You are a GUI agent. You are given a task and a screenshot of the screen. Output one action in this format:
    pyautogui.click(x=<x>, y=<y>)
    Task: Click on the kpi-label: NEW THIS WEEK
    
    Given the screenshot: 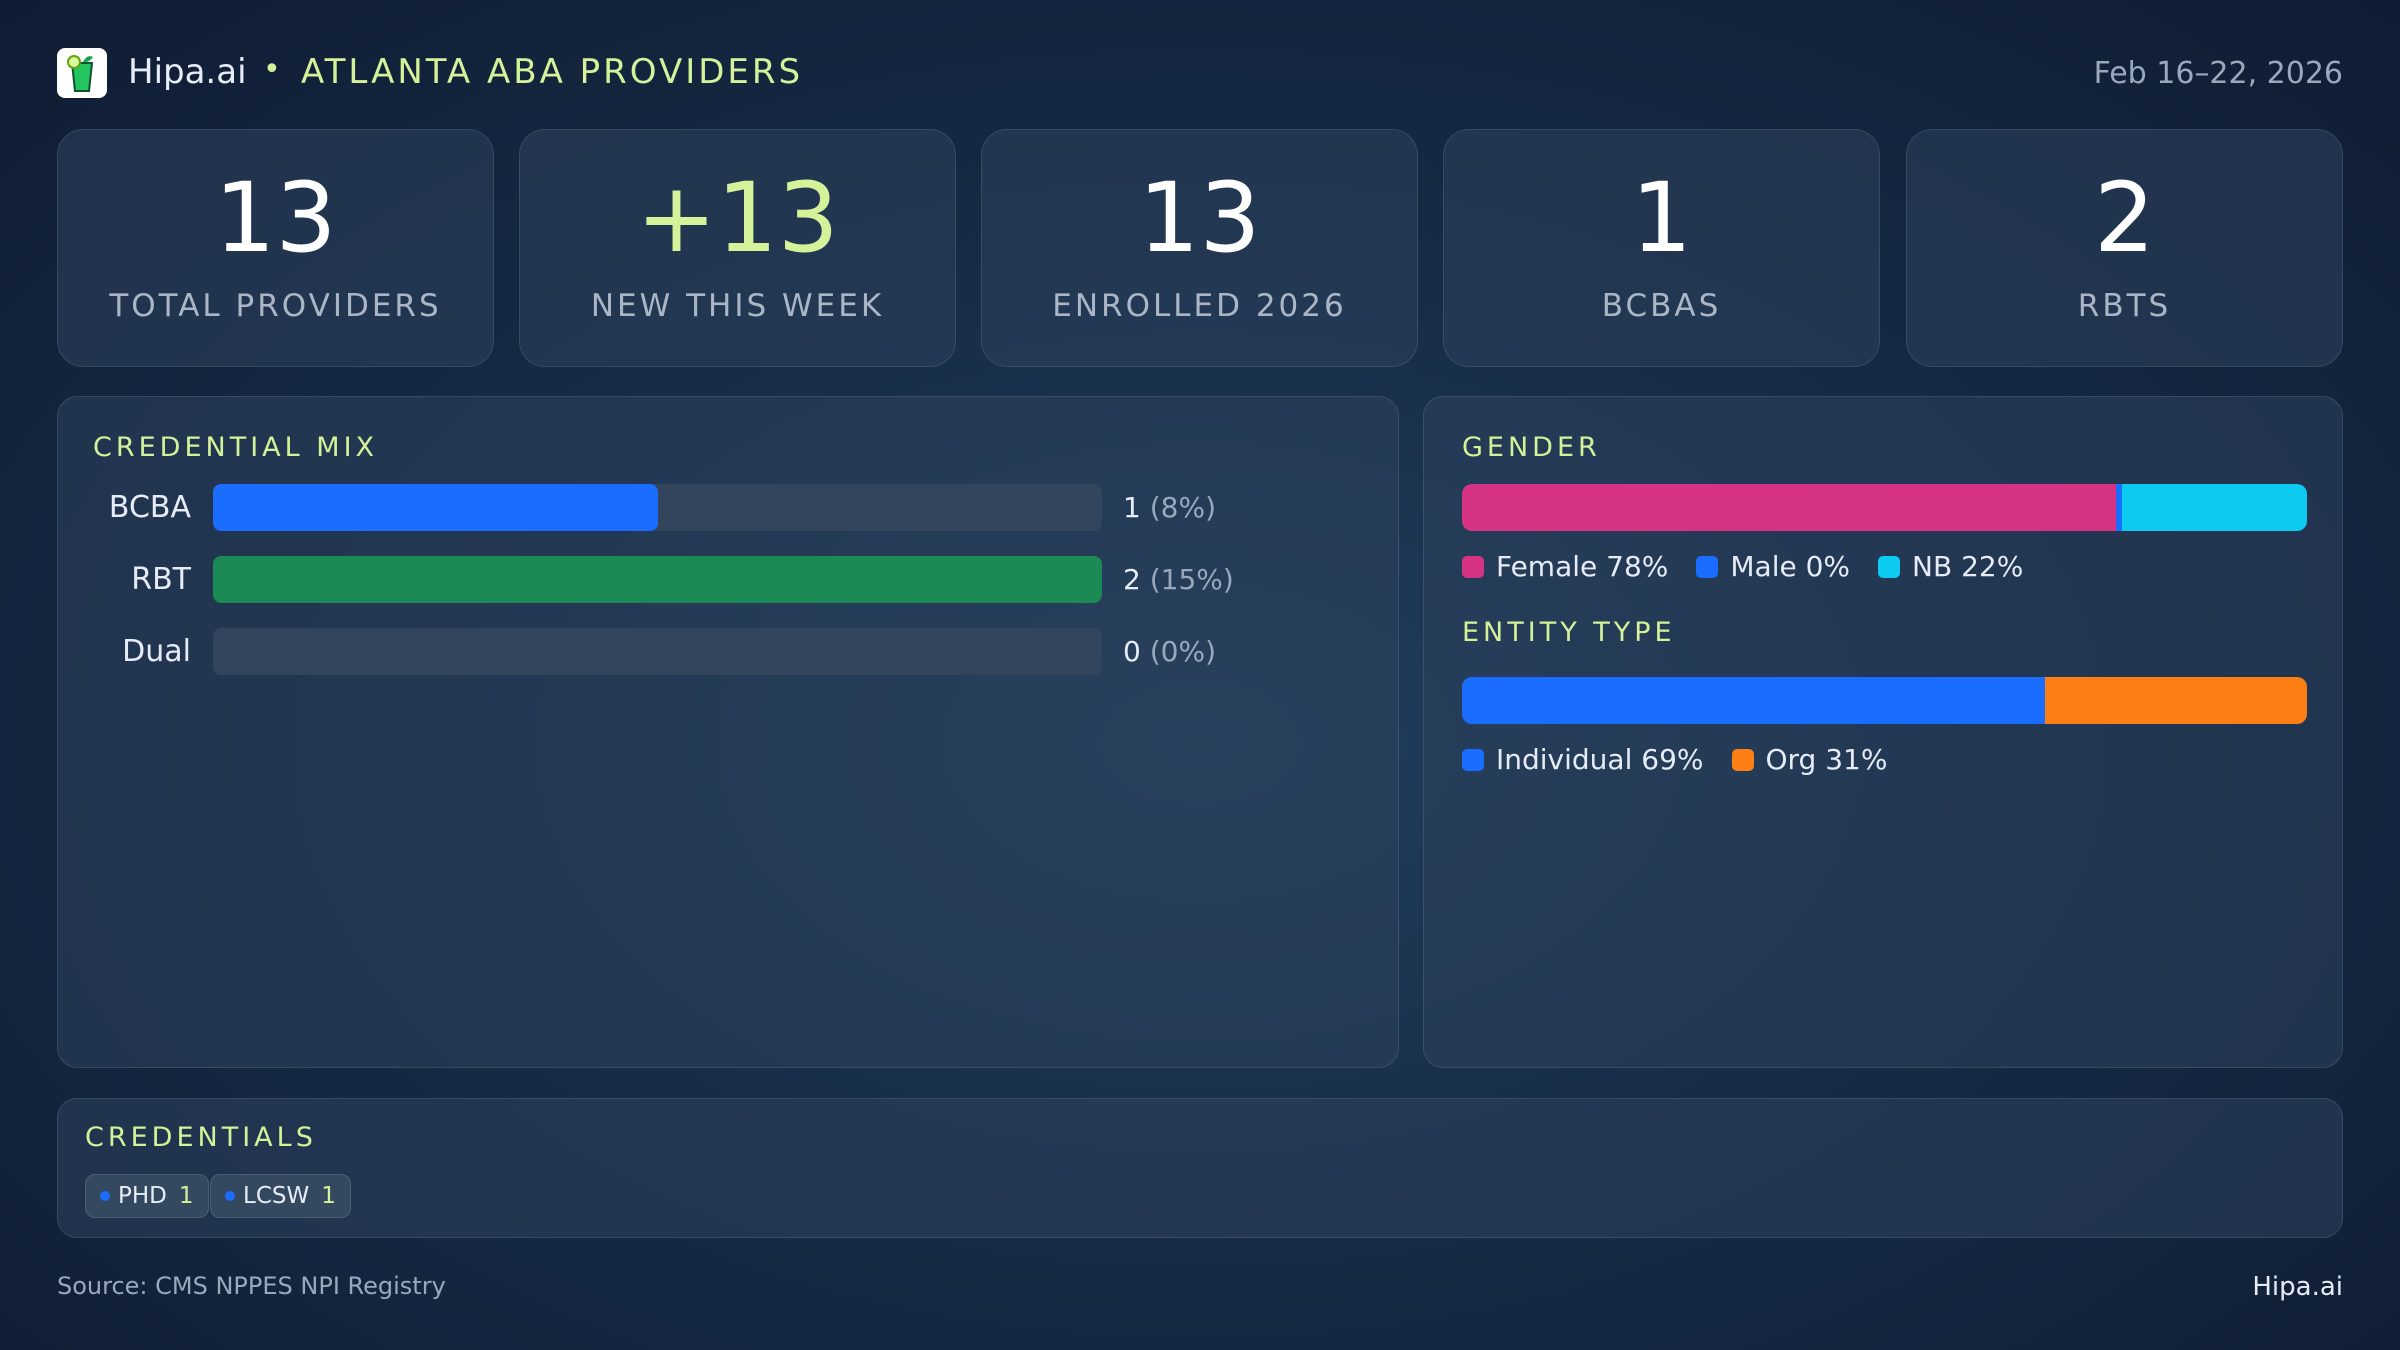 What is the action you would take?
    pyautogui.click(x=737, y=306)
    